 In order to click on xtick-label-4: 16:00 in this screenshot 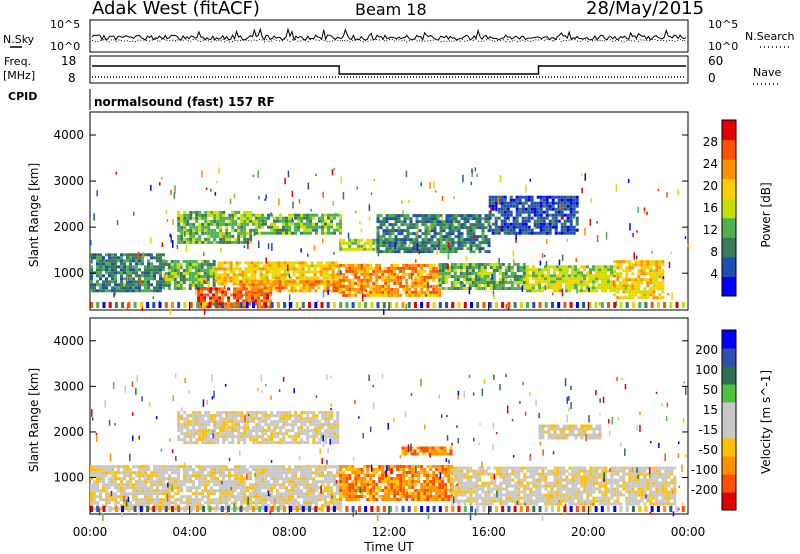, I will do `click(488, 532)`.